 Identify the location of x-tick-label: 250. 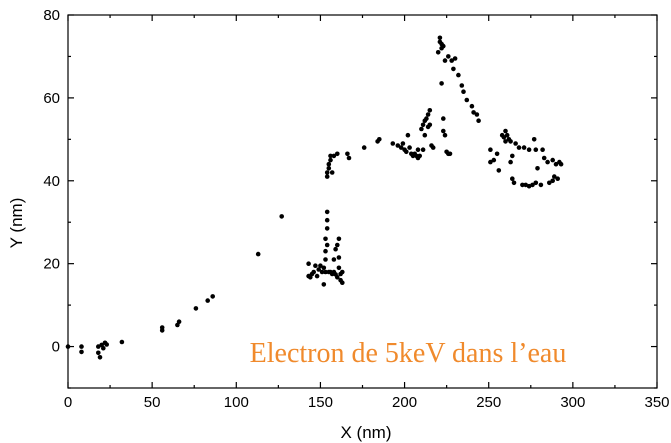
(488, 402).